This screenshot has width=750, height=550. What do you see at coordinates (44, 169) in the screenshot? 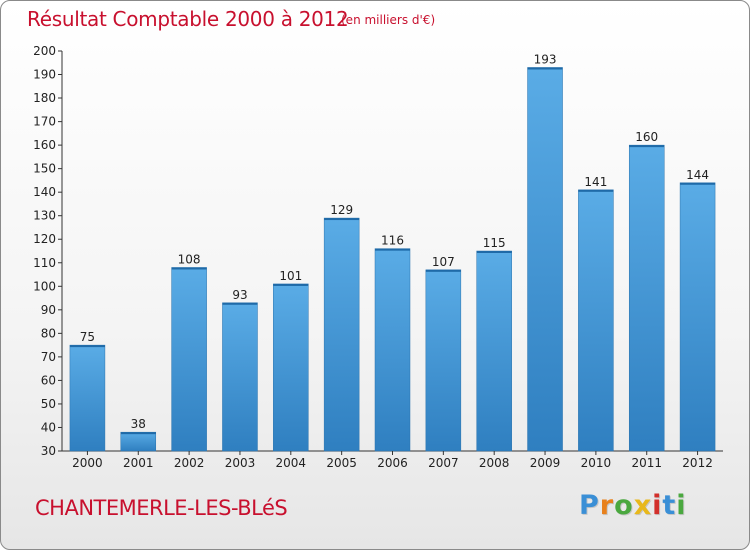
I see `y-tick-label: 150` at bounding box center [44, 169].